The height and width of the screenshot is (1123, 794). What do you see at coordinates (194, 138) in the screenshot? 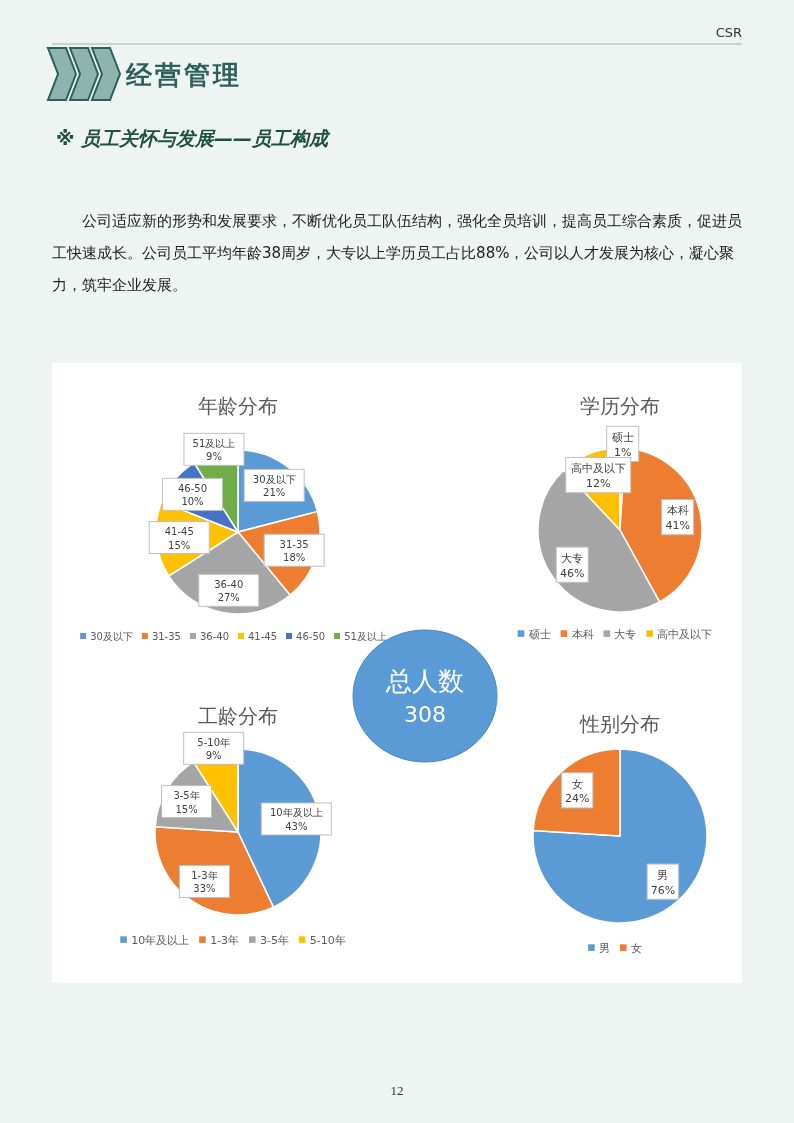
I see `text: ※ 员工关怀与发展——员工构成` at bounding box center [194, 138].